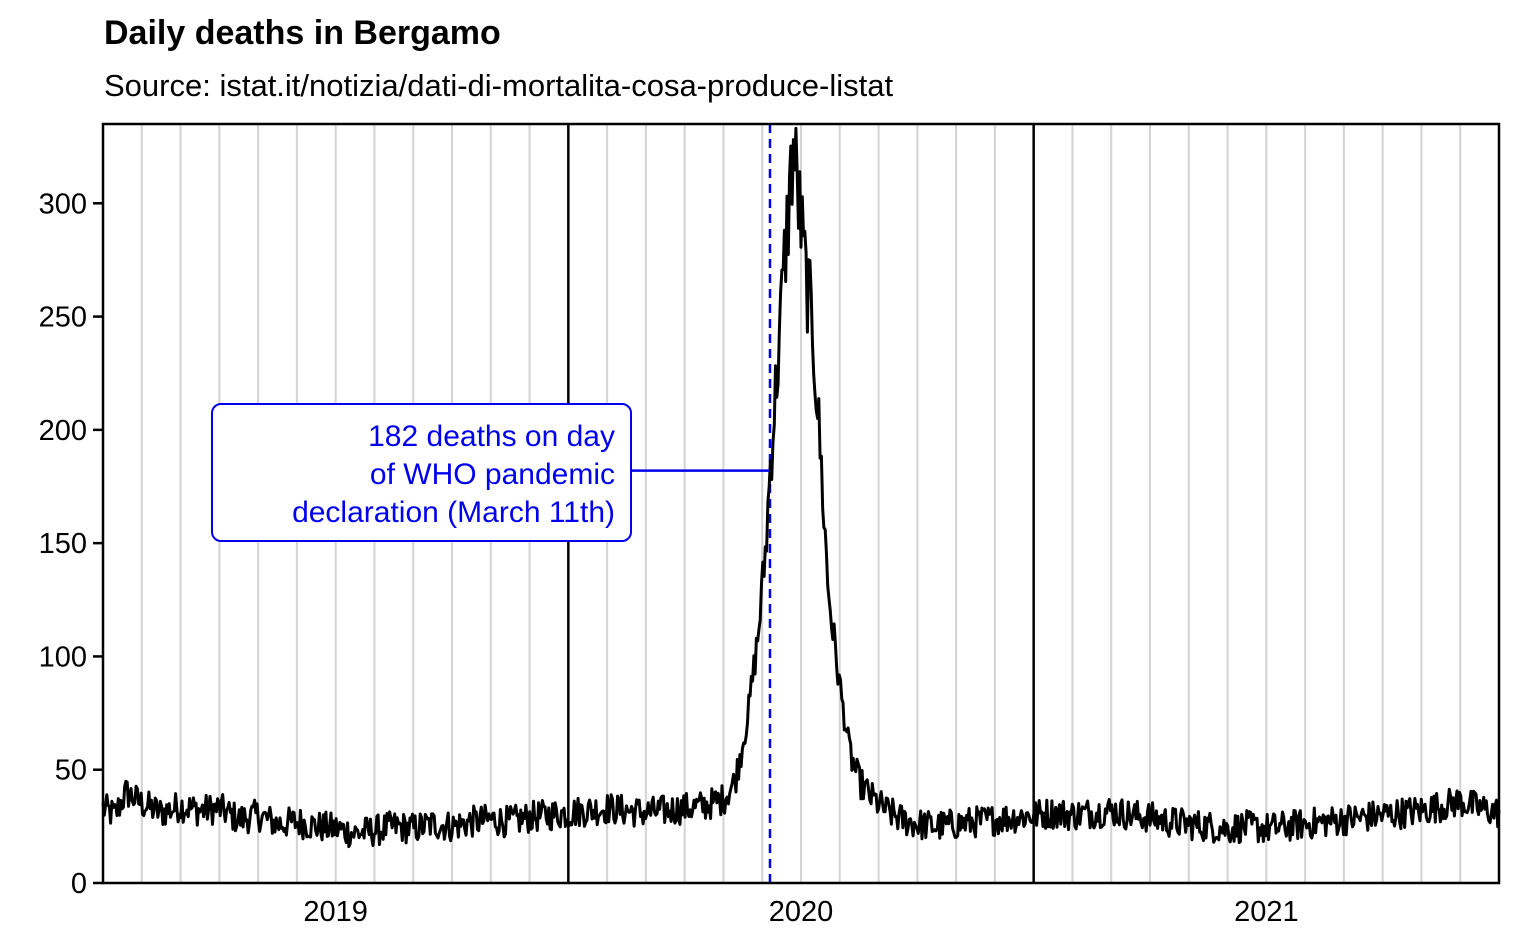 This screenshot has width=1520, height=950. Describe the element at coordinates (71, 771) in the screenshot. I see `y-tick-label: 50` at that location.